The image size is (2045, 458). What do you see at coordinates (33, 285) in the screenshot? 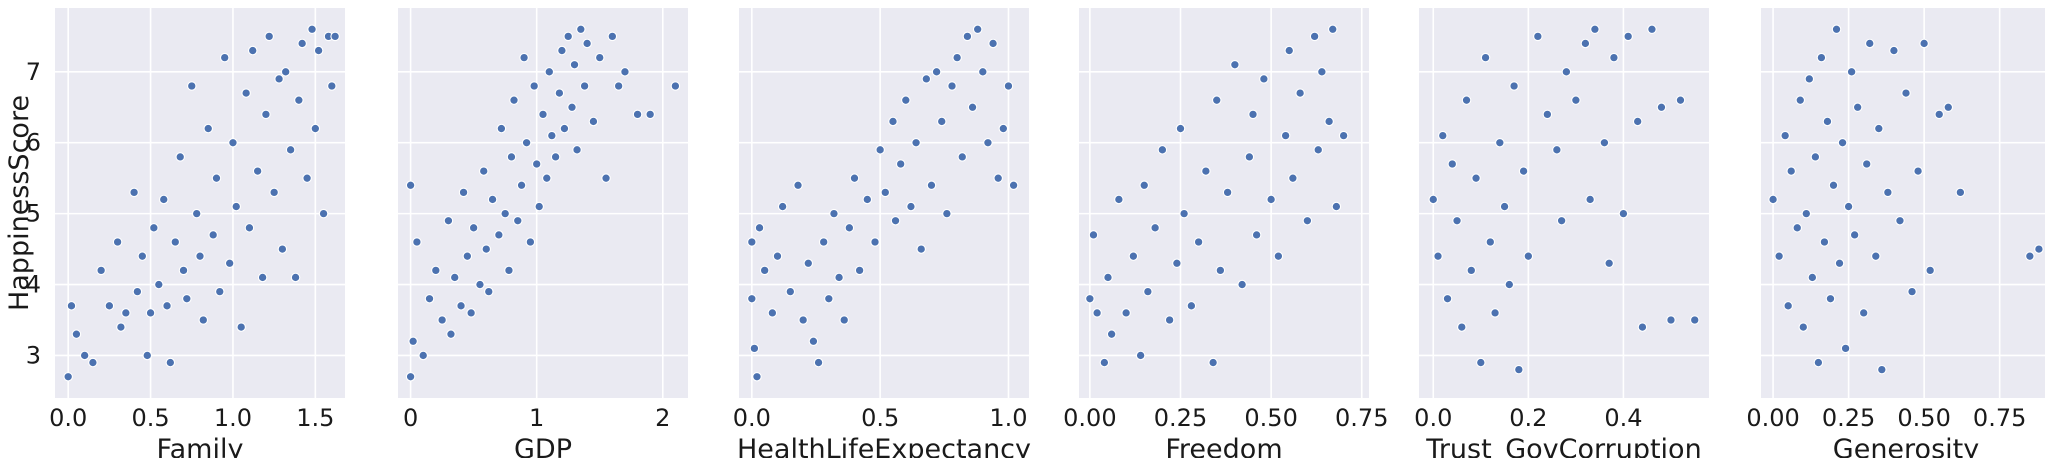
I see `y-tick-label: 4` at bounding box center [33, 285].